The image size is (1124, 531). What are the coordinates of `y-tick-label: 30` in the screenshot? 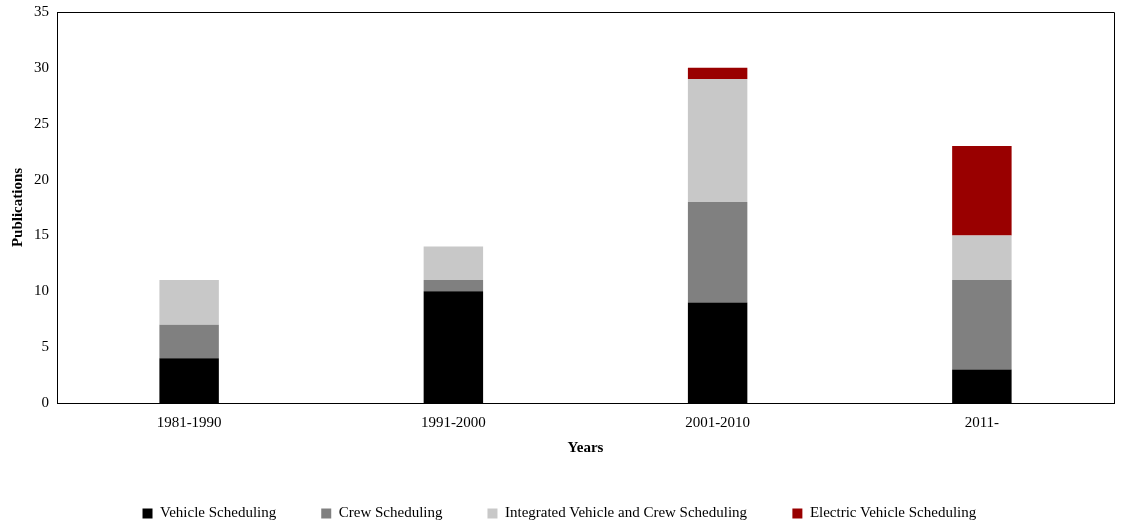 It's located at (41, 66).